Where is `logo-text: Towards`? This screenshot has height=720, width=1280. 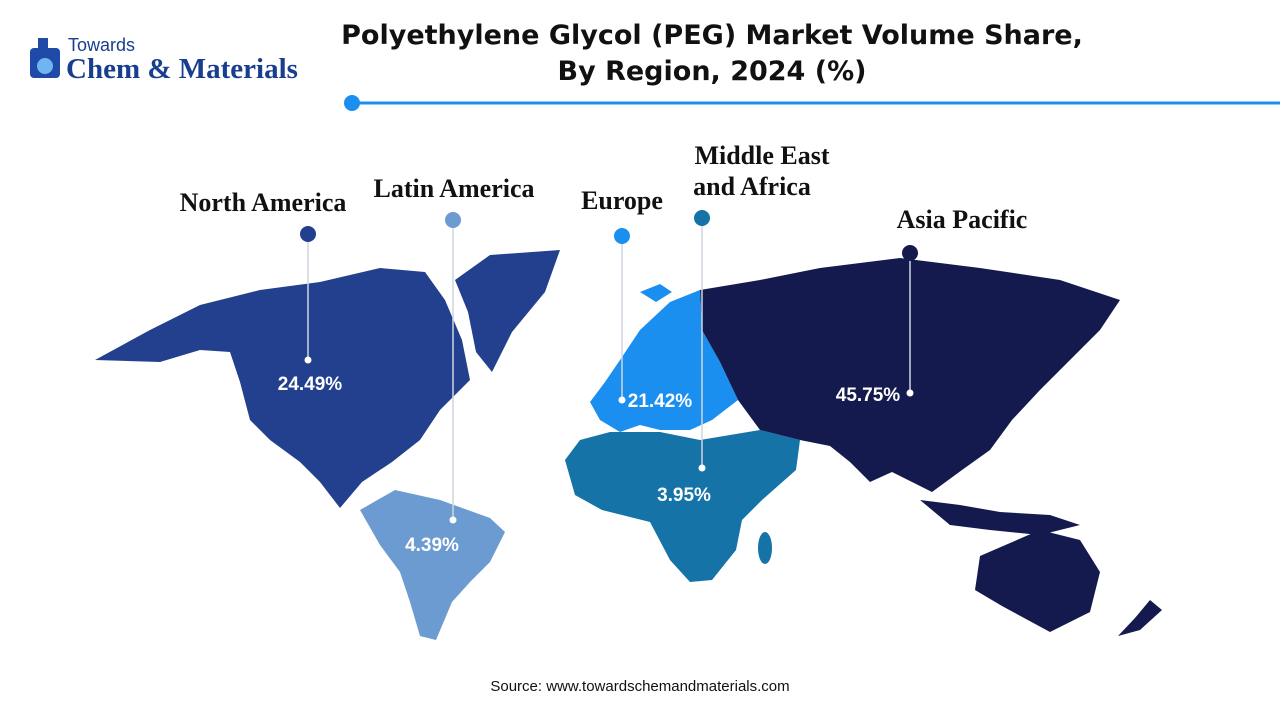 logo-text: Towards is located at coordinates (101, 45).